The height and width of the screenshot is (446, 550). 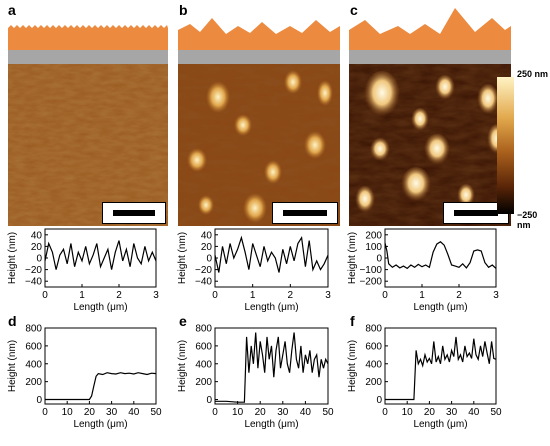 I want to click on y-tick-label-a: 20, so click(x=37, y=247).